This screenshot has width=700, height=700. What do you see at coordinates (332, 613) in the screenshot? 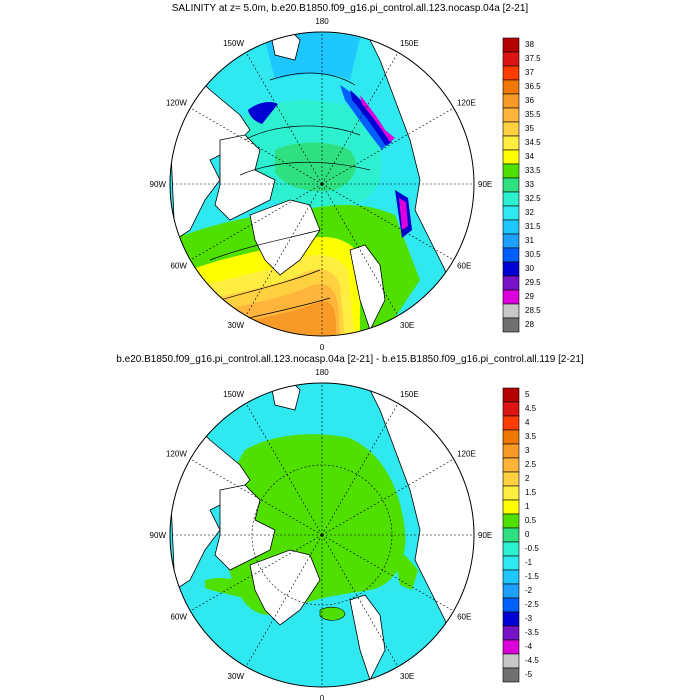
I see `salinity-anomaly-region` at bounding box center [332, 613].